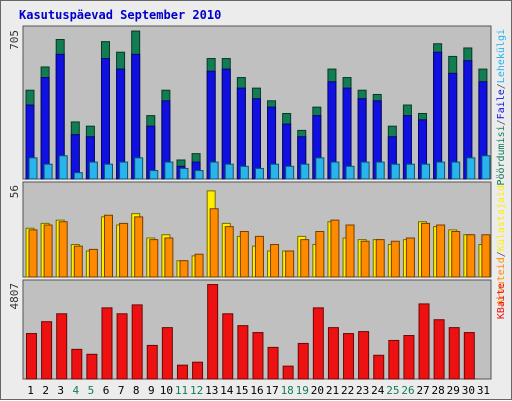 The width and height of the screenshot is (512, 401). What do you see at coordinates (211, 390) in the screenshot?
I see `x-tick-label-day-13: 13` at bounding box center [211, 390].